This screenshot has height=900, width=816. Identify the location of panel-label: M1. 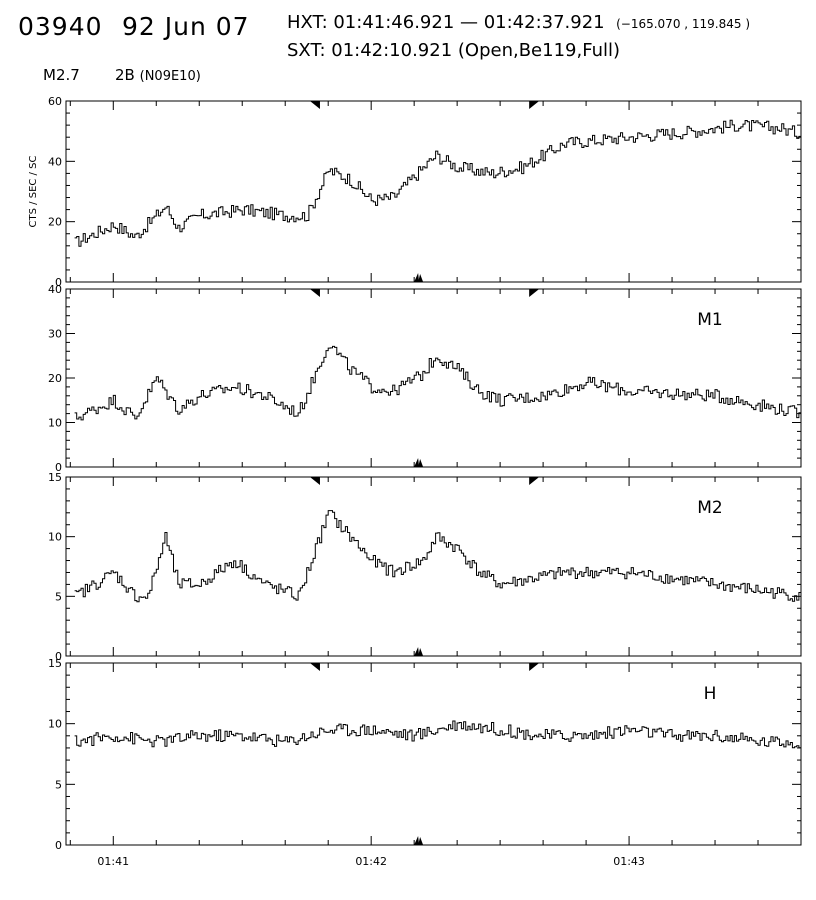
(709, 320).